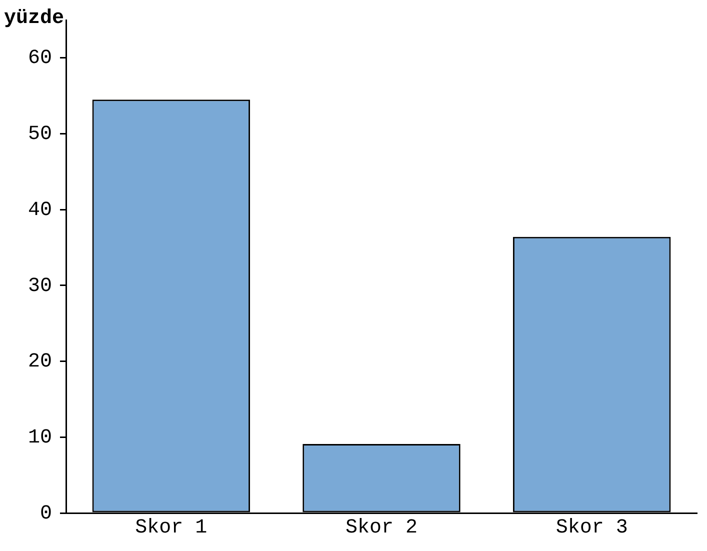  What do you see at coordinates (40, 210) in the screenshot?
I see `y-tick-label: 40` at bounding box center [40, 210].